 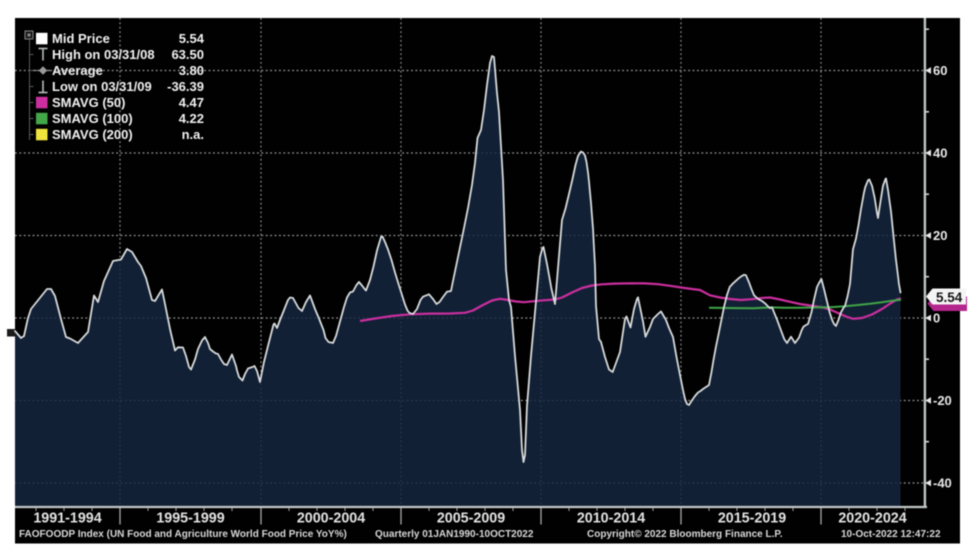 What do you see at coordinates (872, 519) in the screenshot?
I see `svg-text: 2020-2024` at bounding box center [872, 519].